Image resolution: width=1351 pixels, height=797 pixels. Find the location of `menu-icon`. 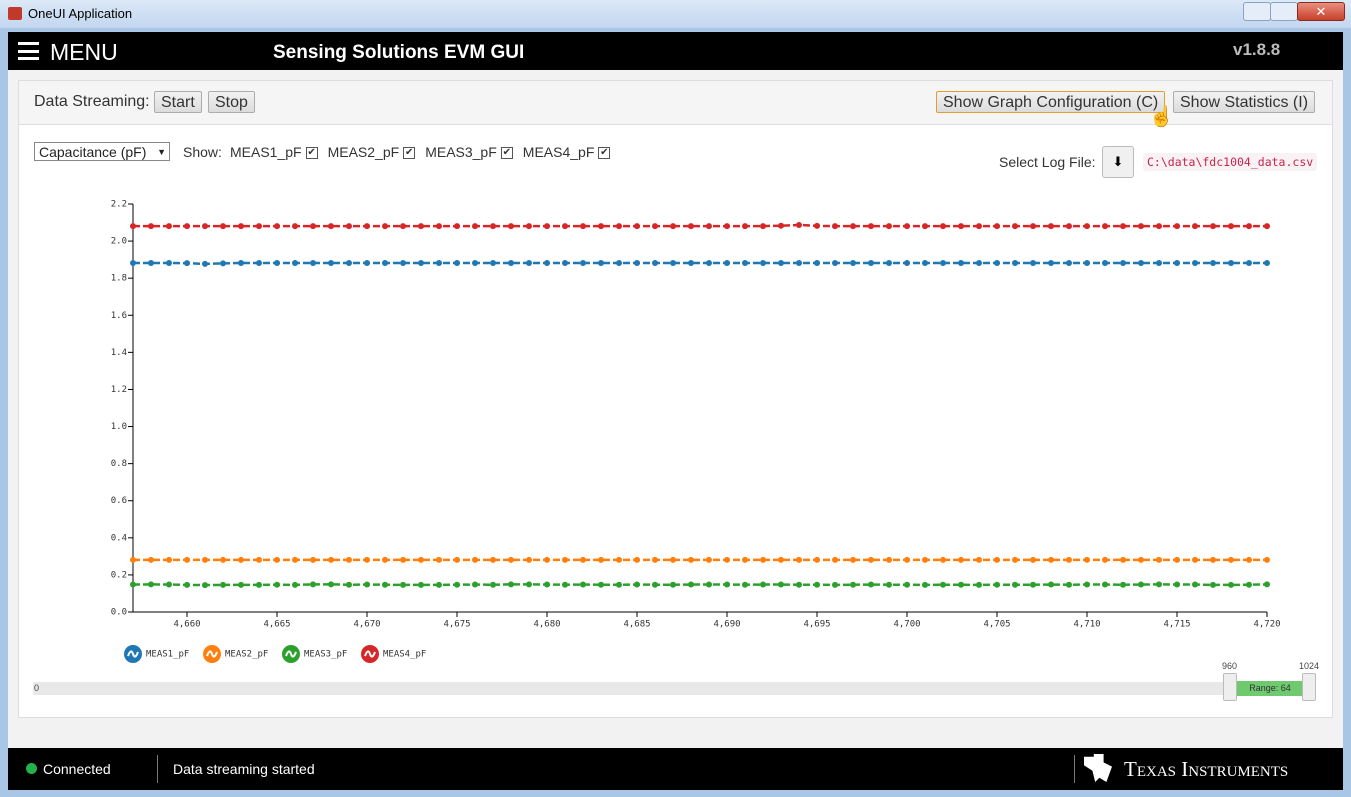

menu-icon is located at coordinates (28, 51).